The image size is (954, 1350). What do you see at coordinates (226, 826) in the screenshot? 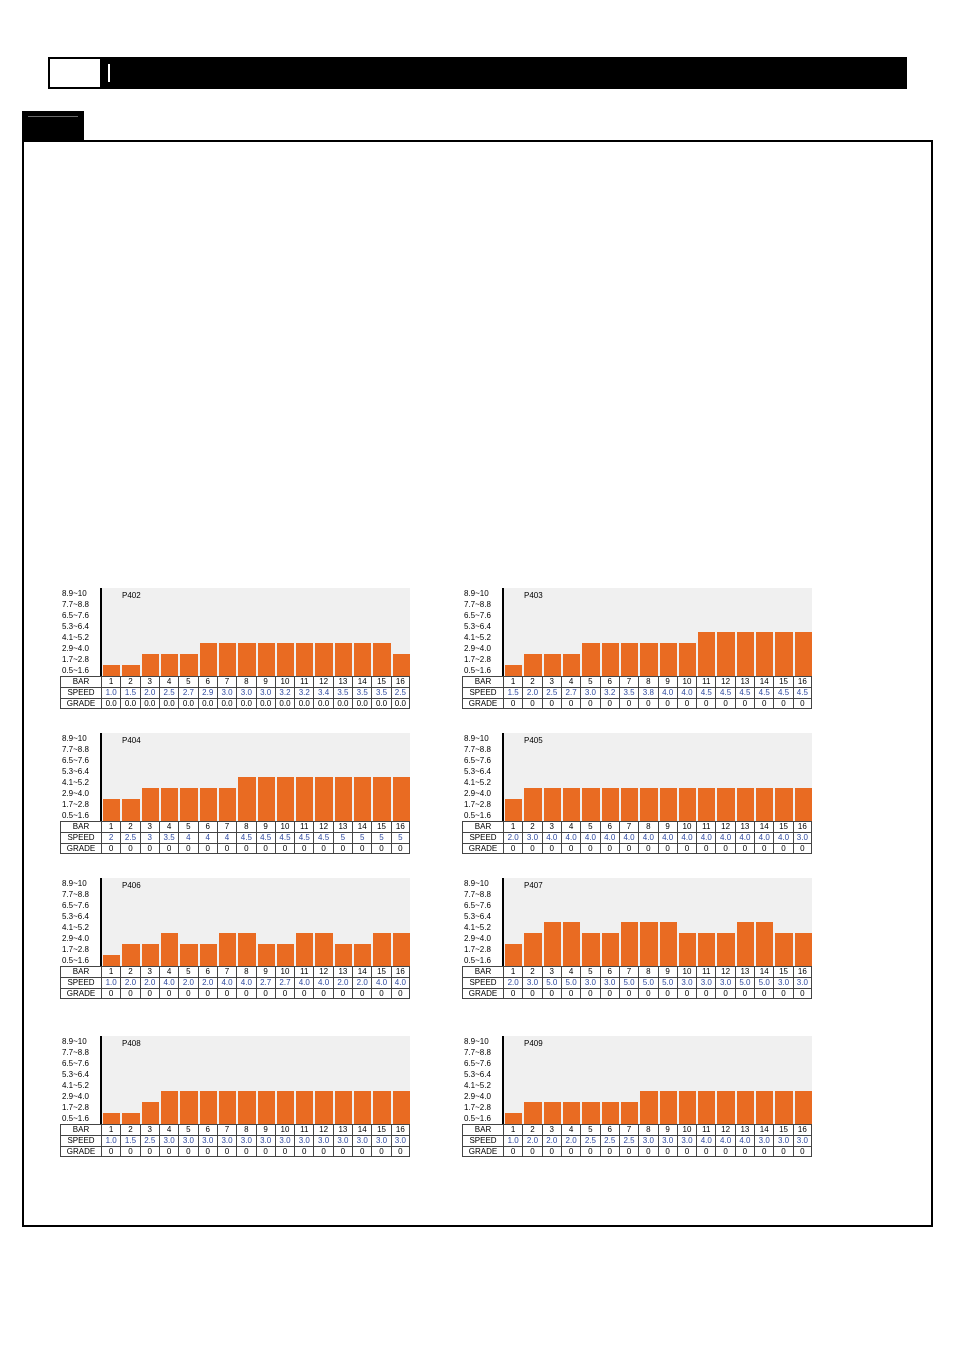
I see `bar-number-cell: 7` at bounding box center [226, 826].